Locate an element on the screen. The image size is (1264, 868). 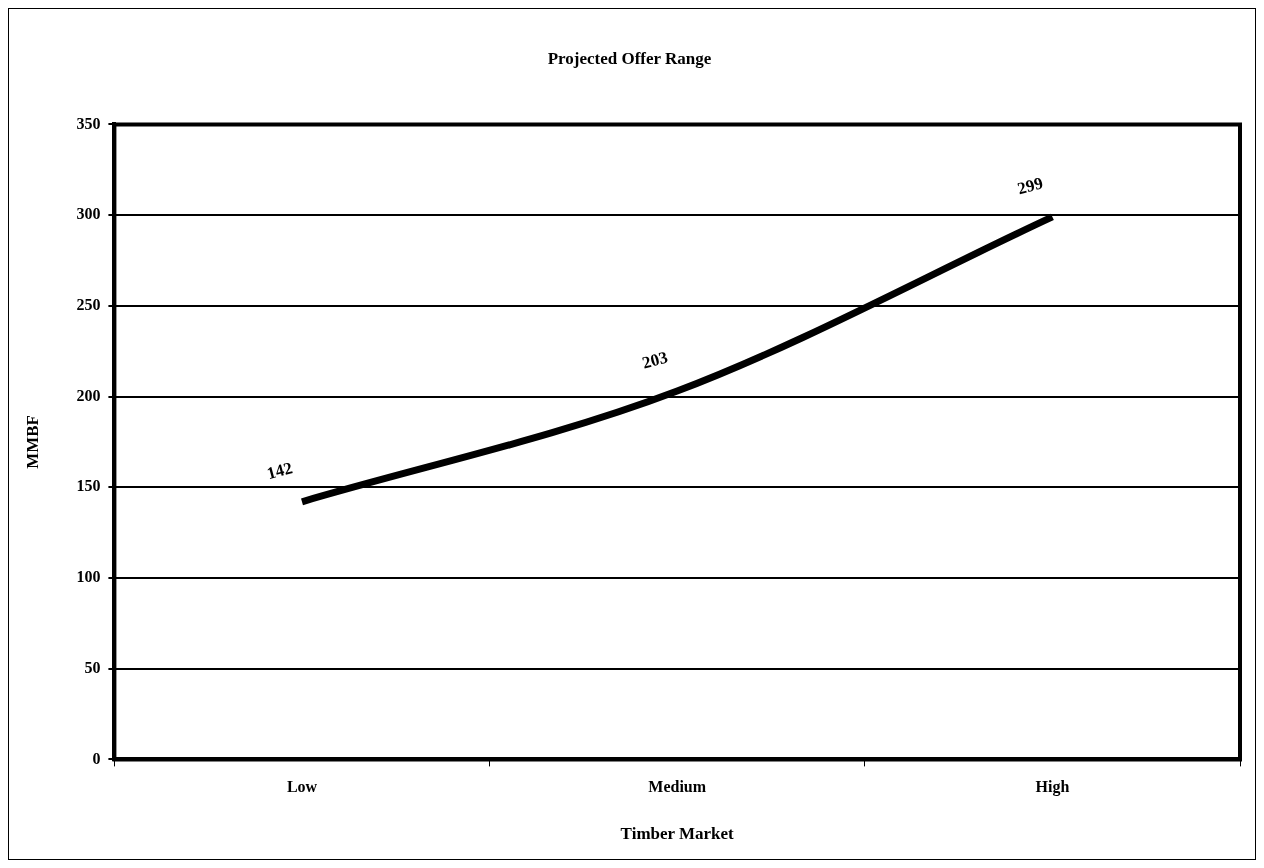
data-label: 299 is located at coordinates (1030, 186).